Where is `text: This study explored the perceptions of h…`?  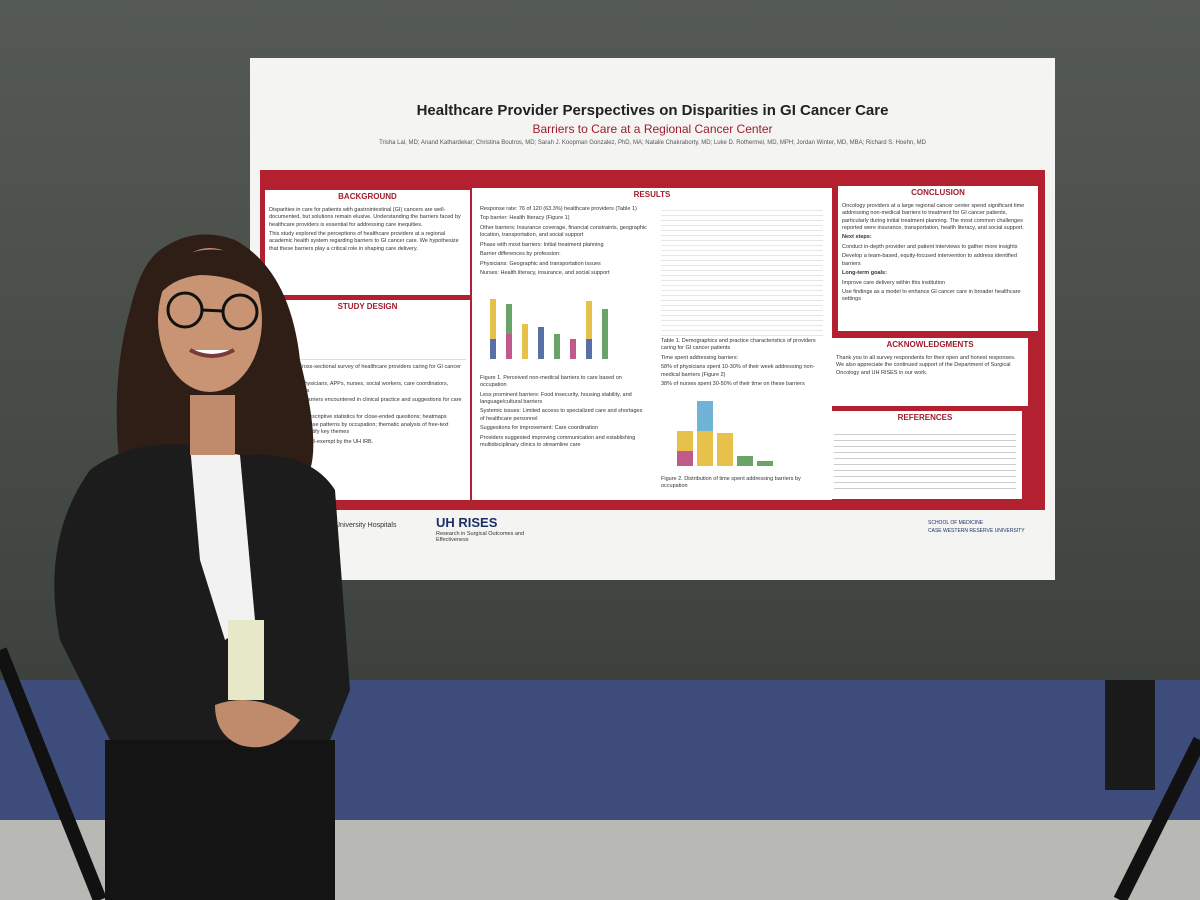
text: This study explored the perceptions of h… is located at coordinates (364, 241).